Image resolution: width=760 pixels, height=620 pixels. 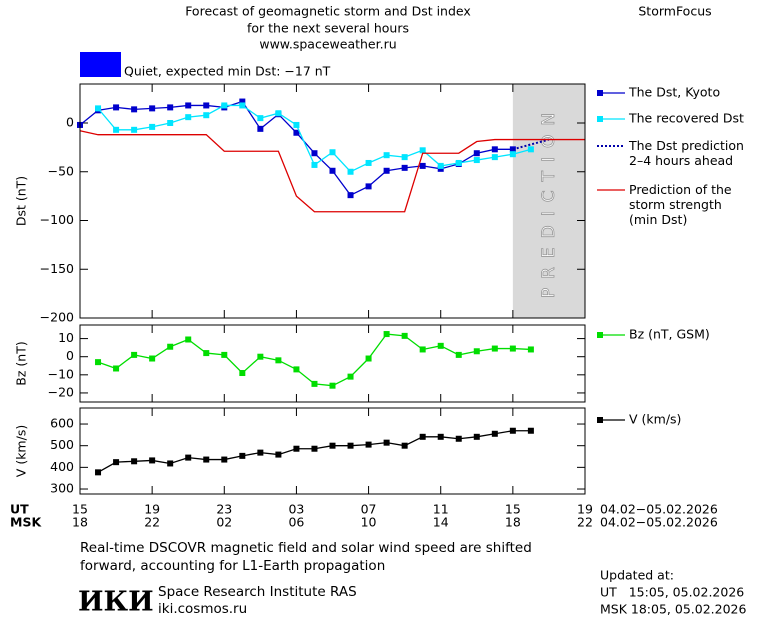 What do you see at coordinates (100, 64) in the screenshot?
I see `status-box` at bounding box center [100, 64].